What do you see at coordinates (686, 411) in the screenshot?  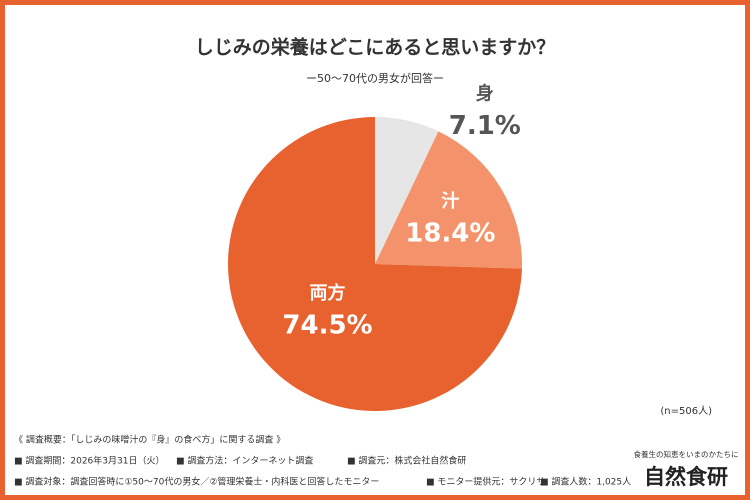 I see `note: (n=506人)` at bounding box center [686, 411].